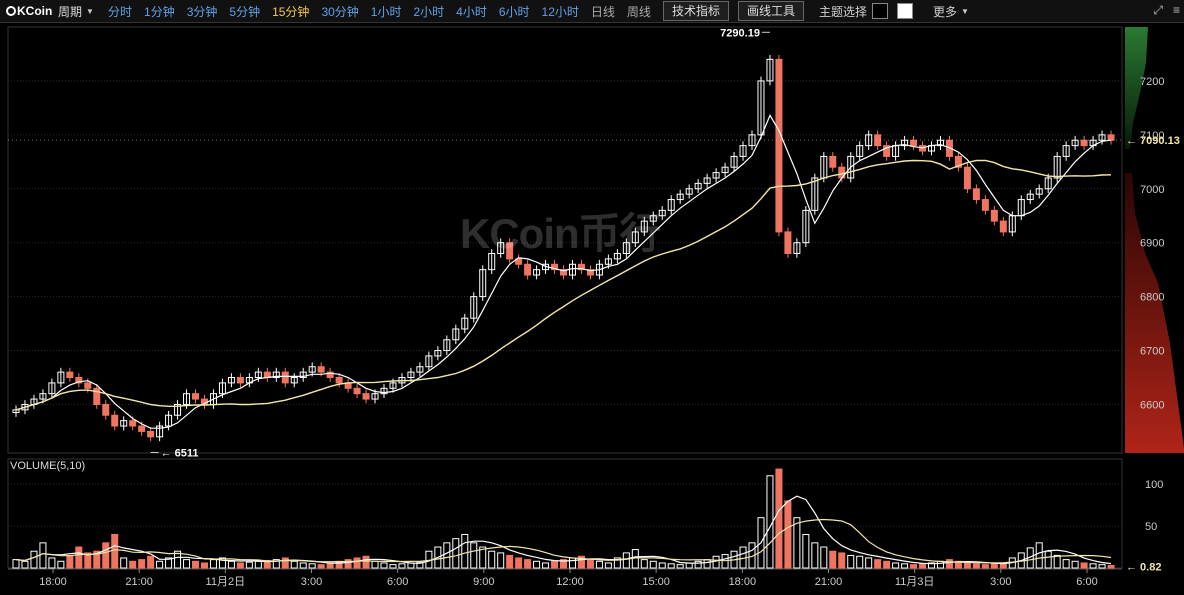  What do you see at coordinates (11, 11) in the screenshot?
I see `logo-mark-icon` at bounding box center [11, 11].